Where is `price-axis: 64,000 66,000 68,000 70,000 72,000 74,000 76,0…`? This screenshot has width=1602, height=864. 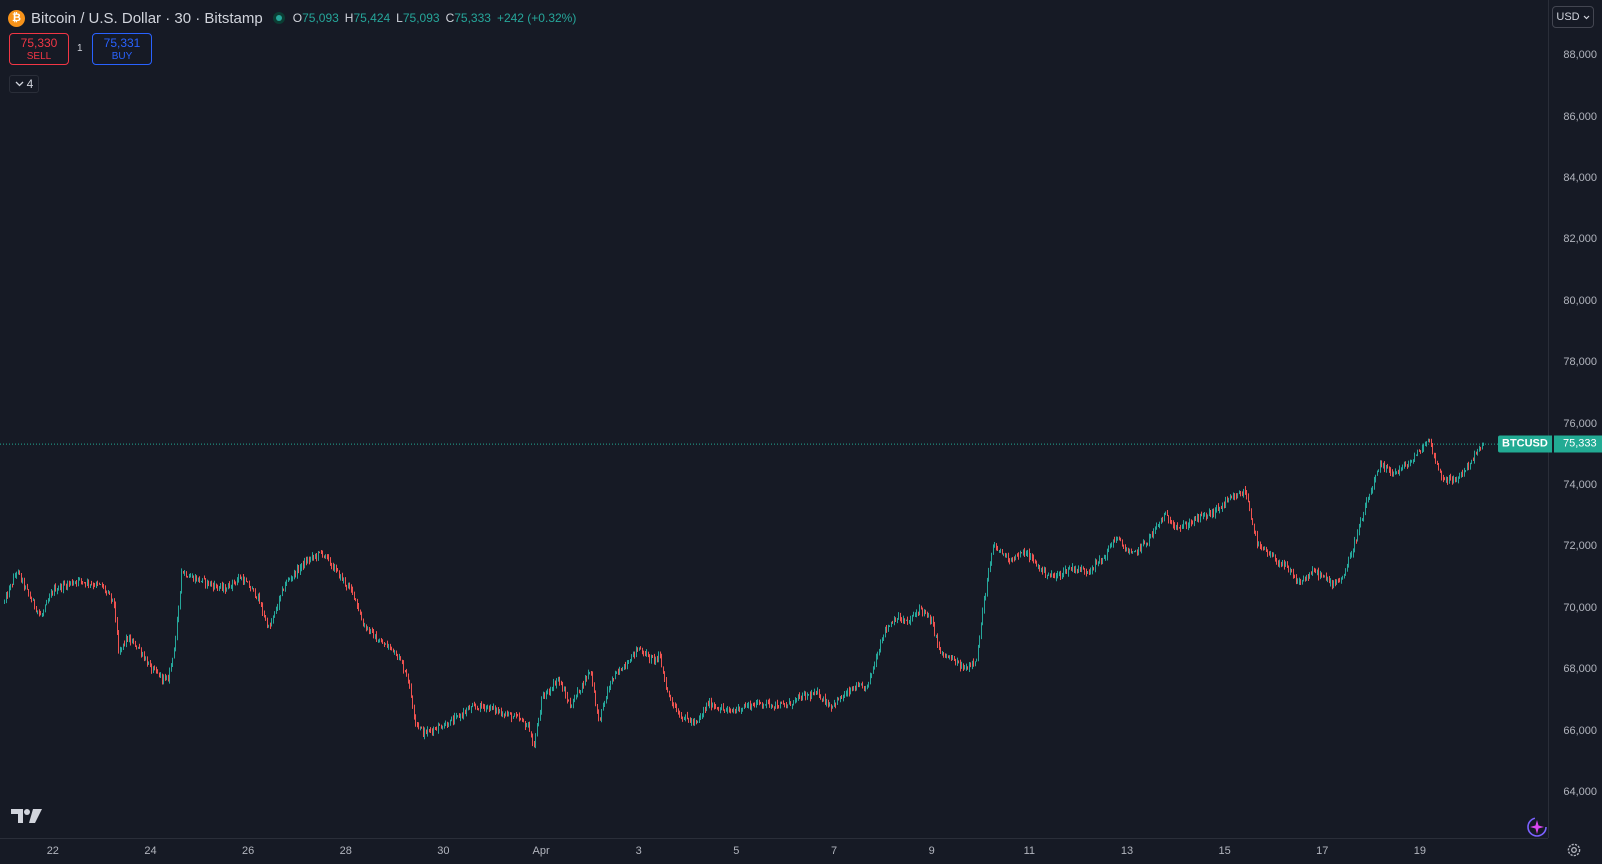 price-axis: 64,000 66,000 68,000 70,000 72,000 74,000 76,0… is located at coordinates (1575, 419).